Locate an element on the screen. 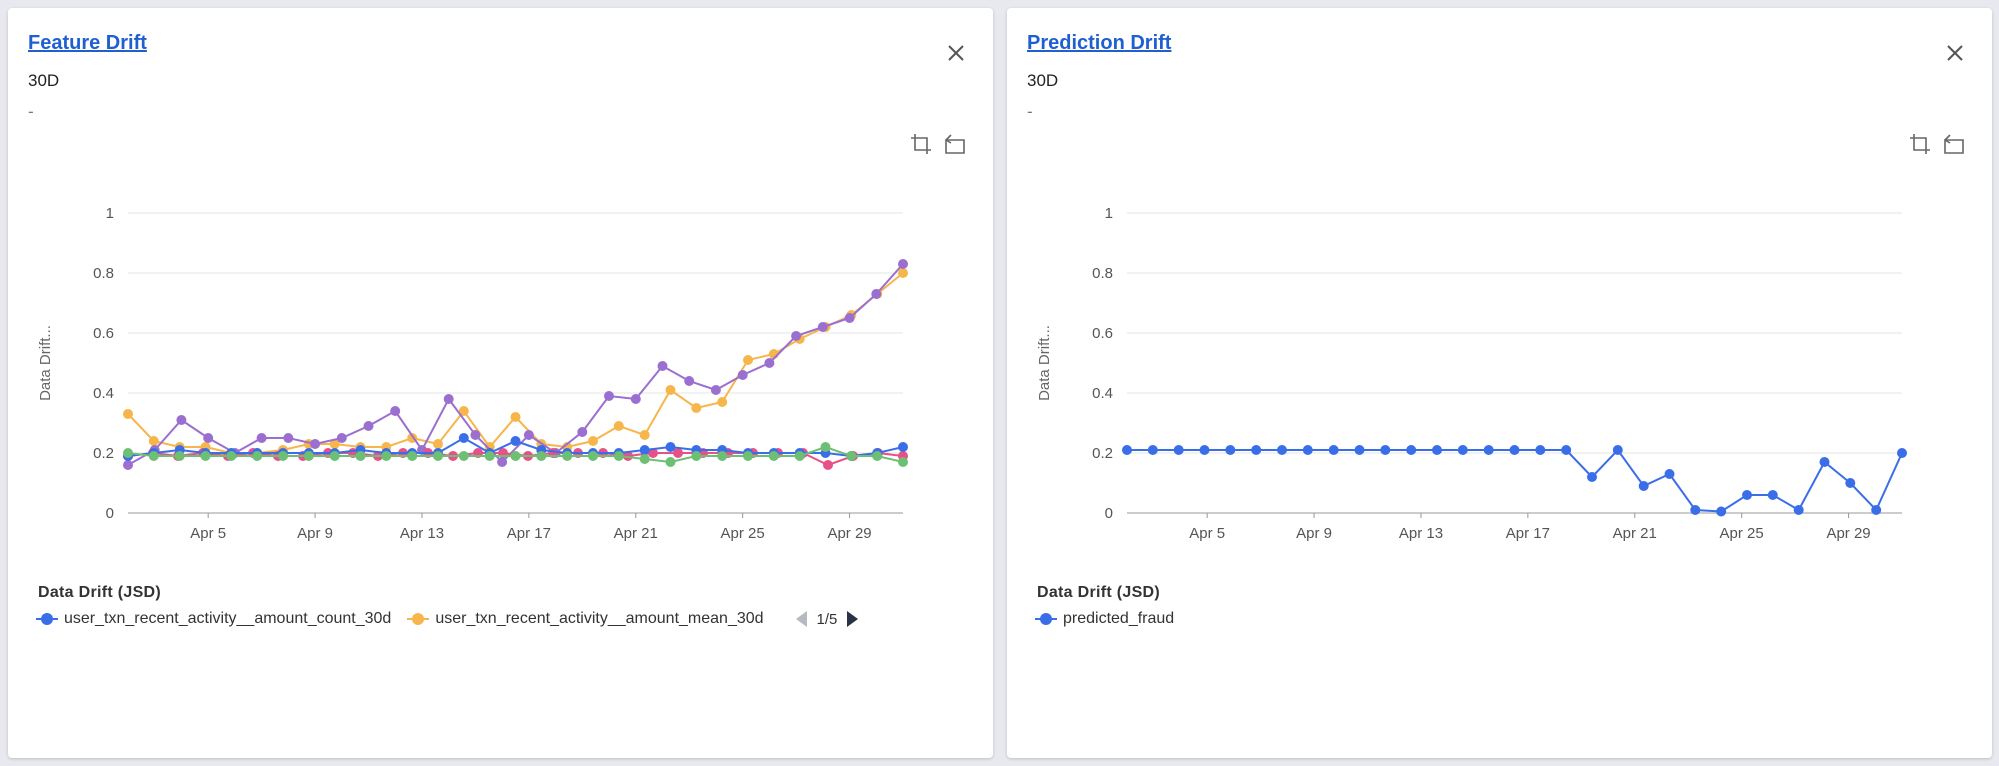 The image size is (1999, 766). card-title: Feature Drift is located at coordinates (87, 43).